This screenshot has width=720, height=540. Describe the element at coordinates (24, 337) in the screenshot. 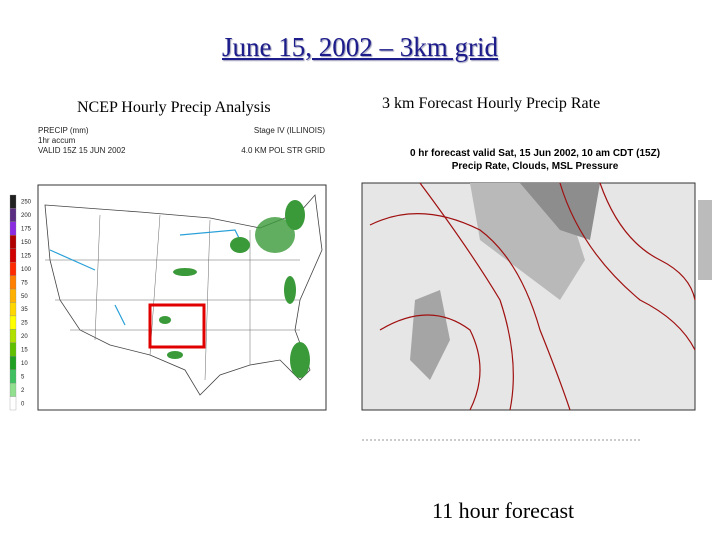

I see `legend-label: 20` at that location.